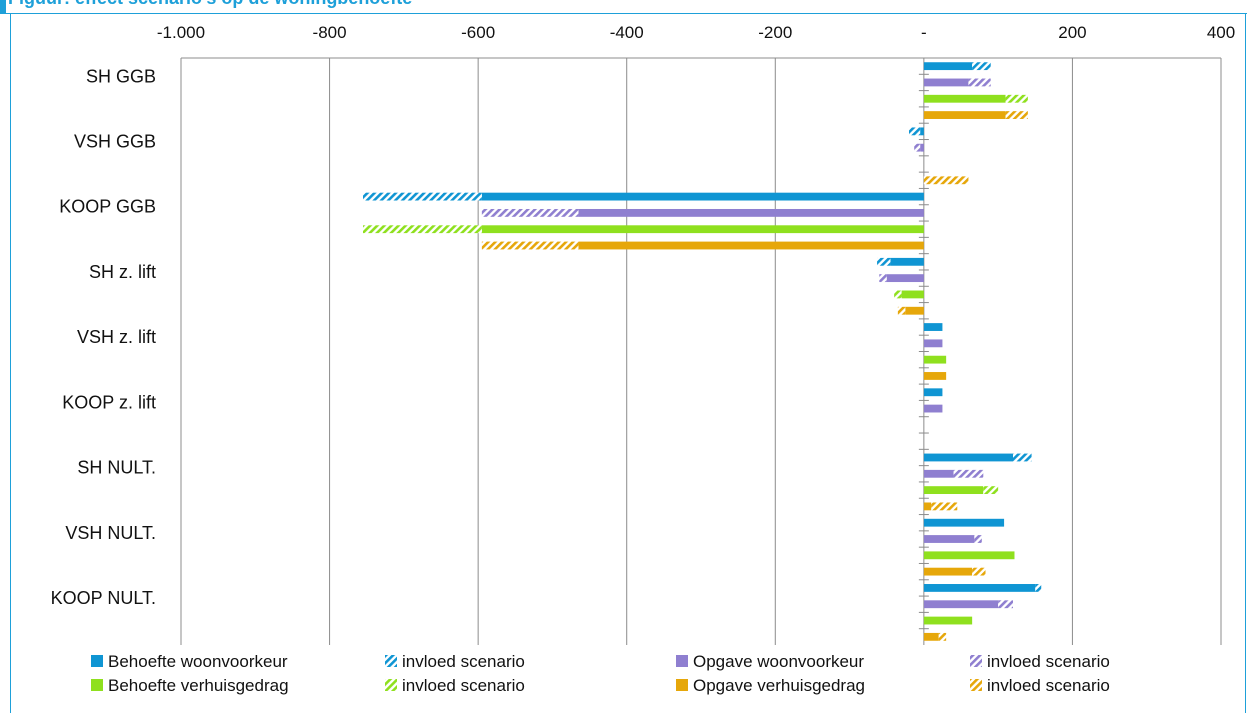  What do you see at coordinates (778, 661) in the screenshot?
I see `legend-label: Opgave woonvoorkeur` at bounding box center [778, 661].